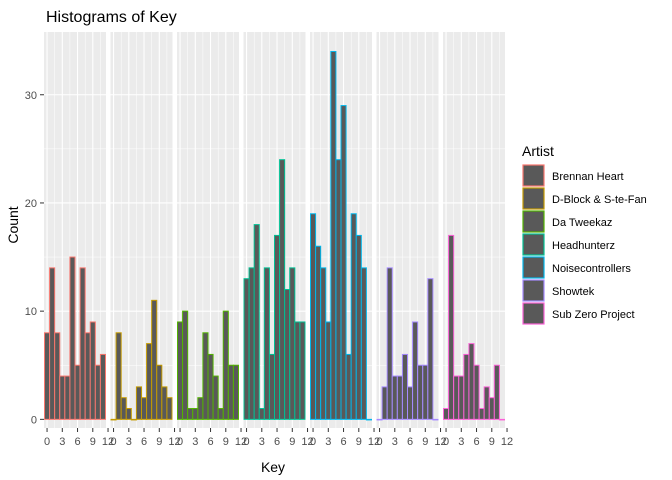  I want to click on legend-label: Headhunterz, so click(583, 246).